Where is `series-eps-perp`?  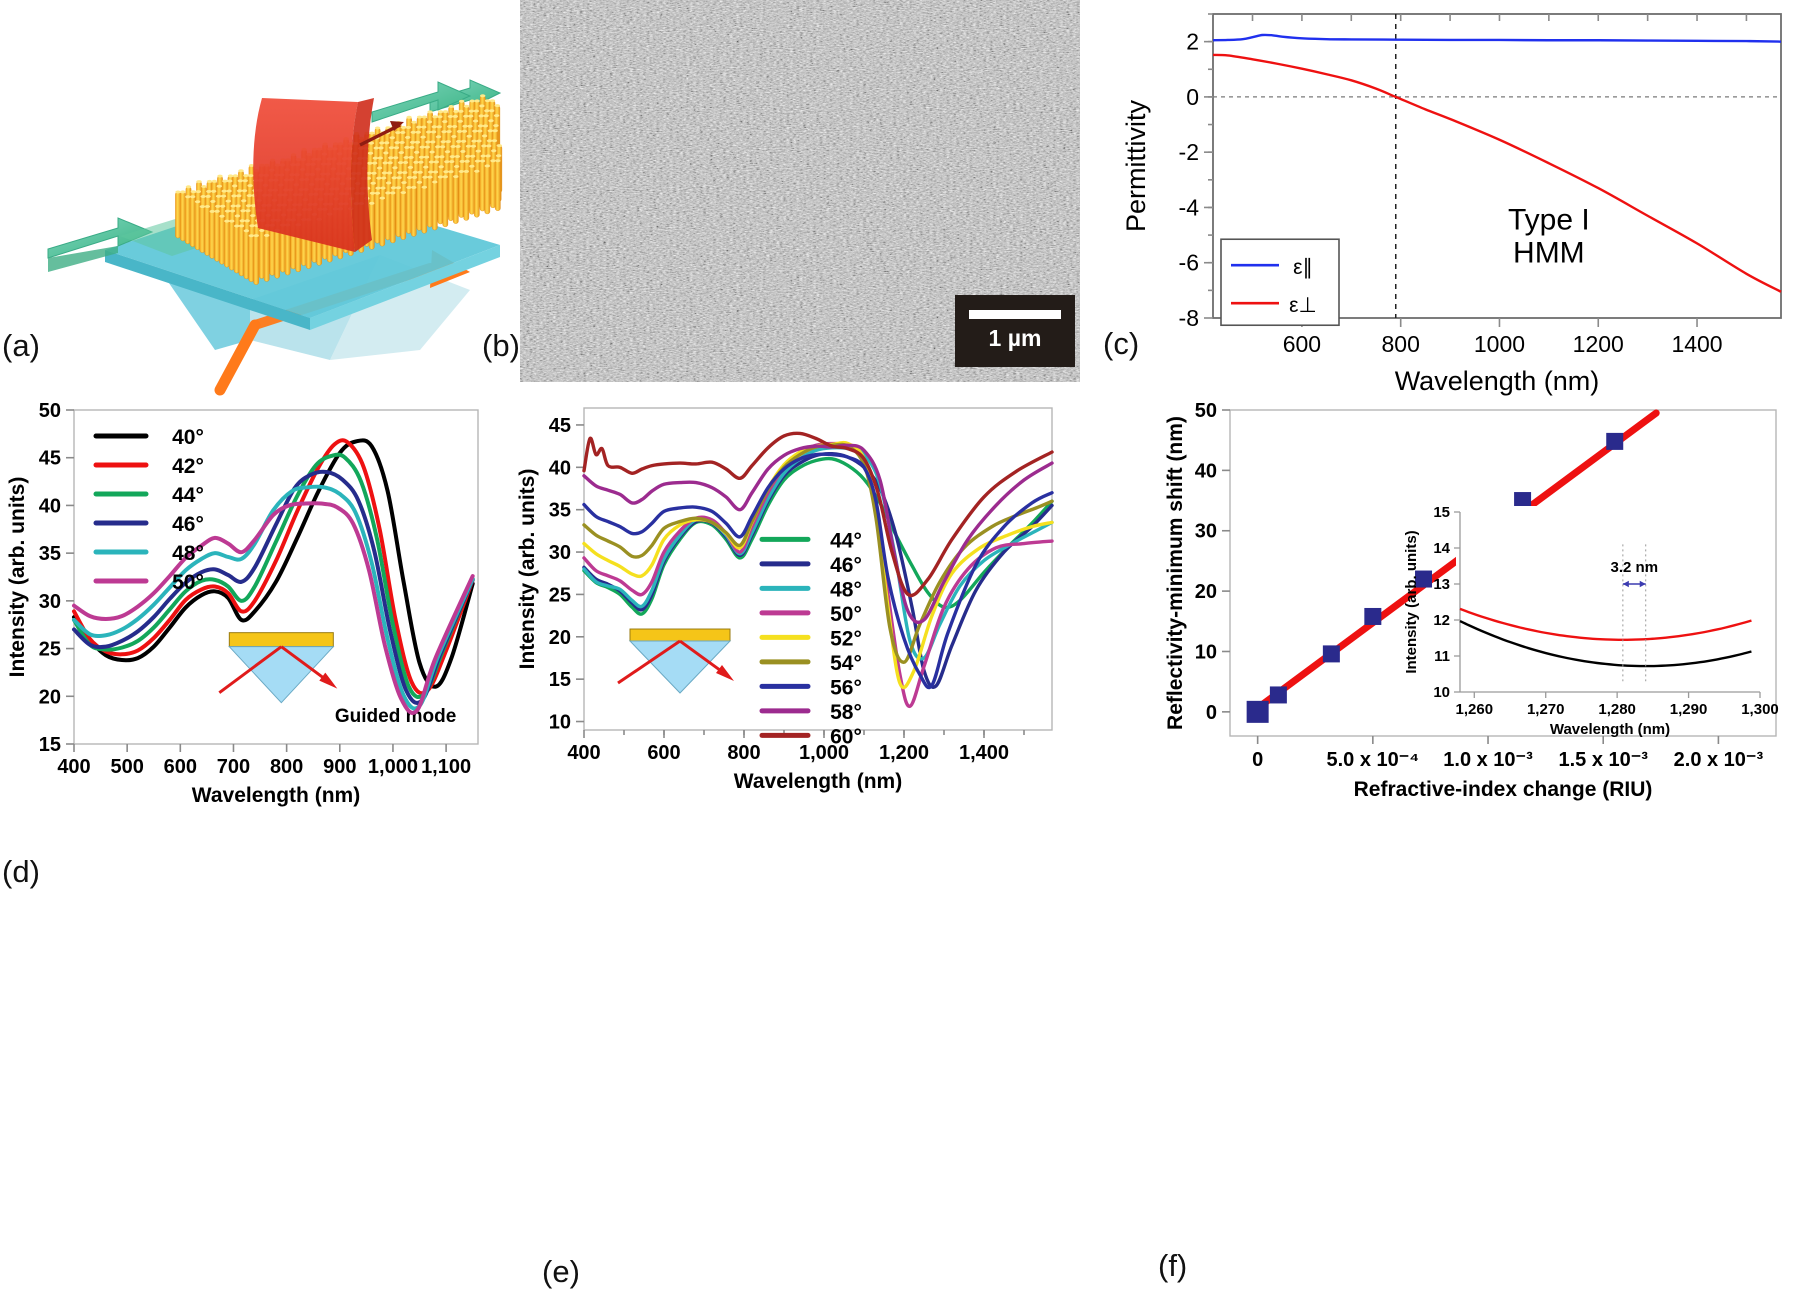 series-eps-perp is located at coordinates (1497, 173).